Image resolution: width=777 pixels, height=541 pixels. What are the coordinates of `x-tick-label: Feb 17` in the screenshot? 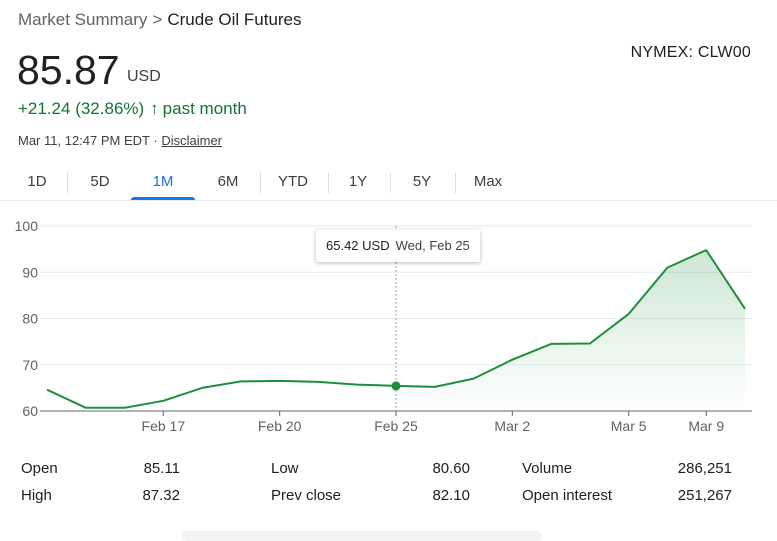 It's located at (164, 426).